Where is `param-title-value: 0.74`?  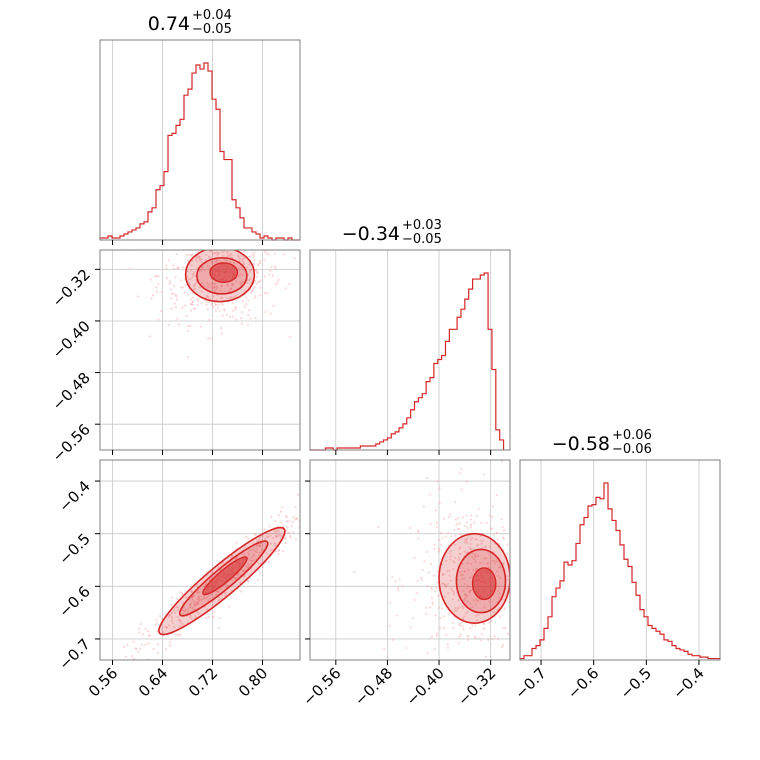
param-title-value: 0.74 is located at coordinates (169, 24).